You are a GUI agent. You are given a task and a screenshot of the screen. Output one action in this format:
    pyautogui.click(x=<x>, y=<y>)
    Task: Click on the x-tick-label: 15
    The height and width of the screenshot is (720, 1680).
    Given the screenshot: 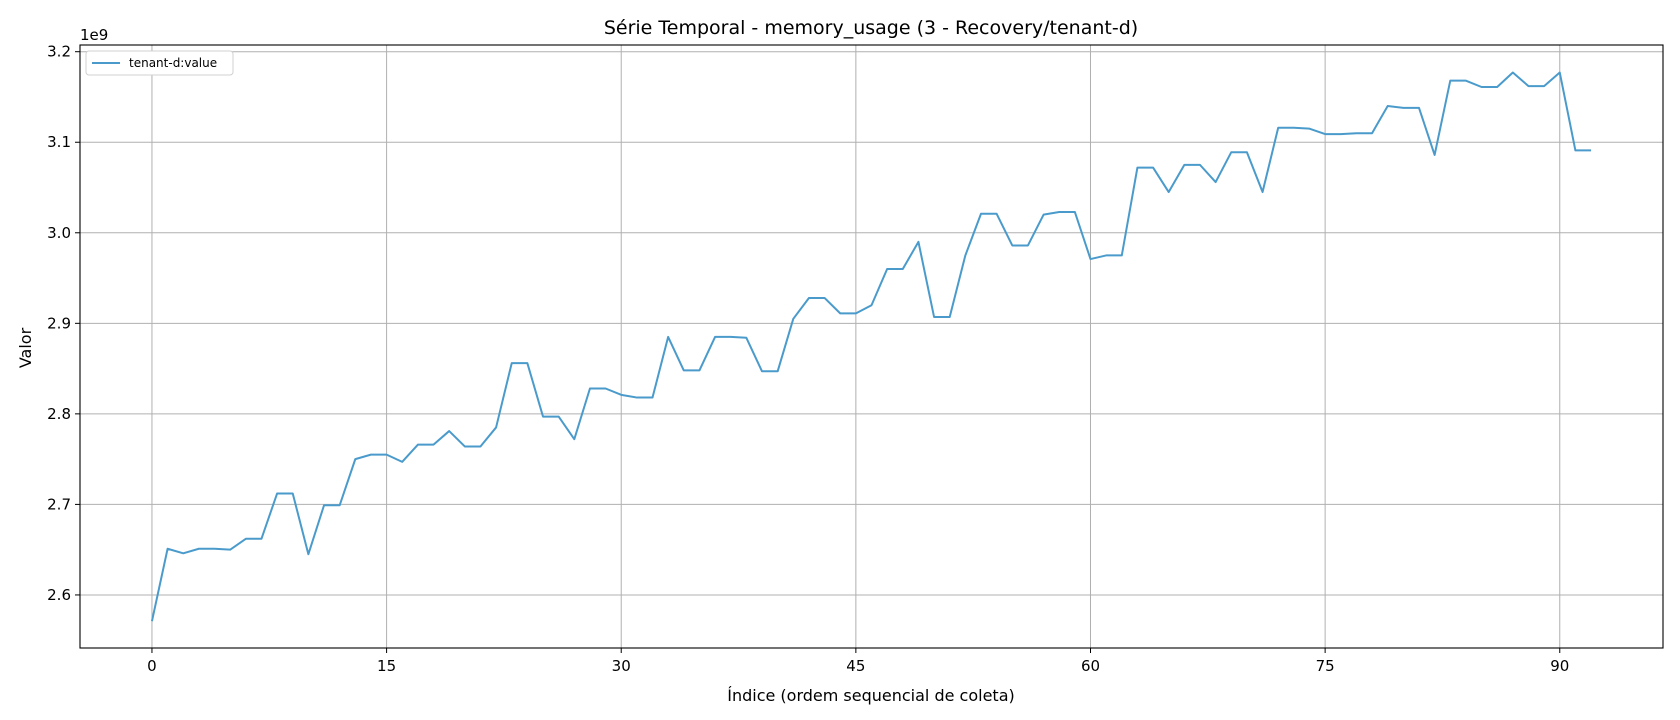 What is the action you would take?
    pyautogui.click(x=386, y=666)
    